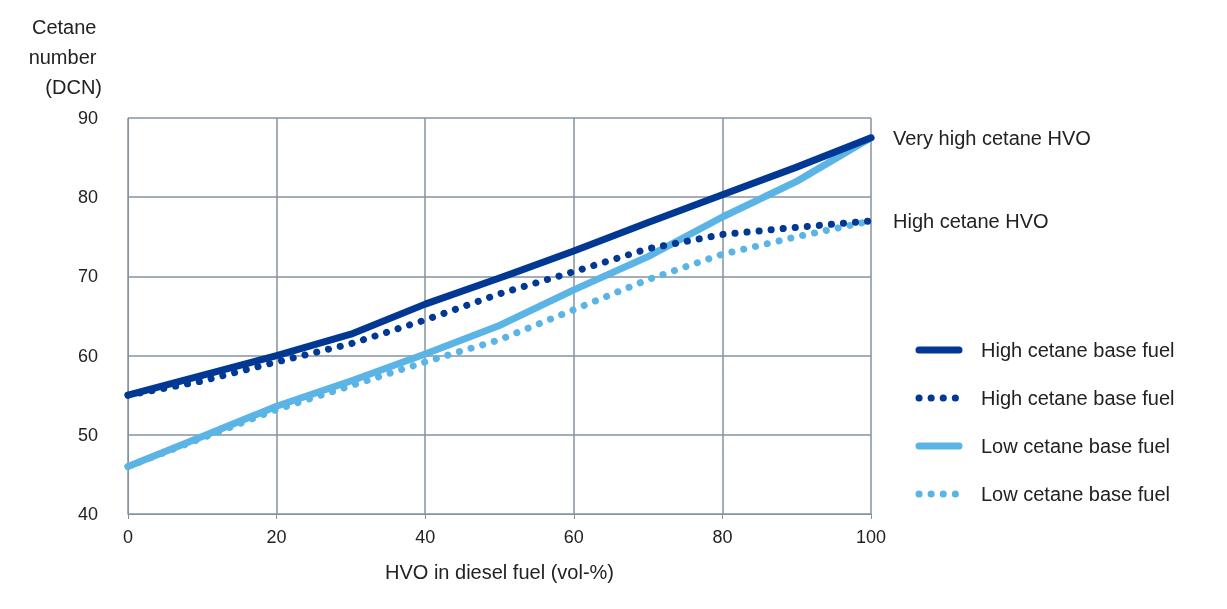 Image resolution: width=1227 pixels, height=609 pixels. I want to click on annotation: Very high cetane HVO, so click(992, 137).